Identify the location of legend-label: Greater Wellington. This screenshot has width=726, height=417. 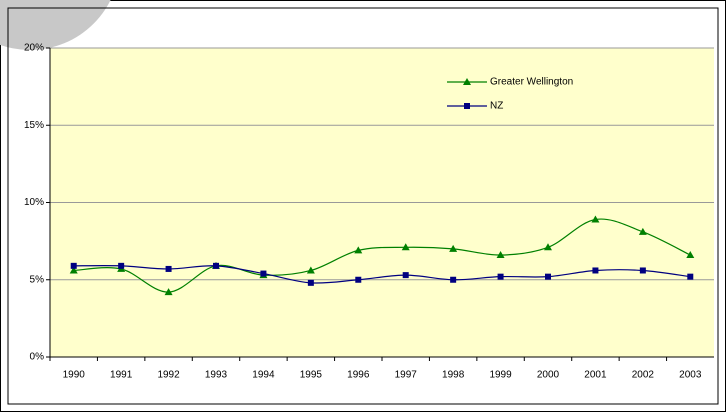
(531, 82).